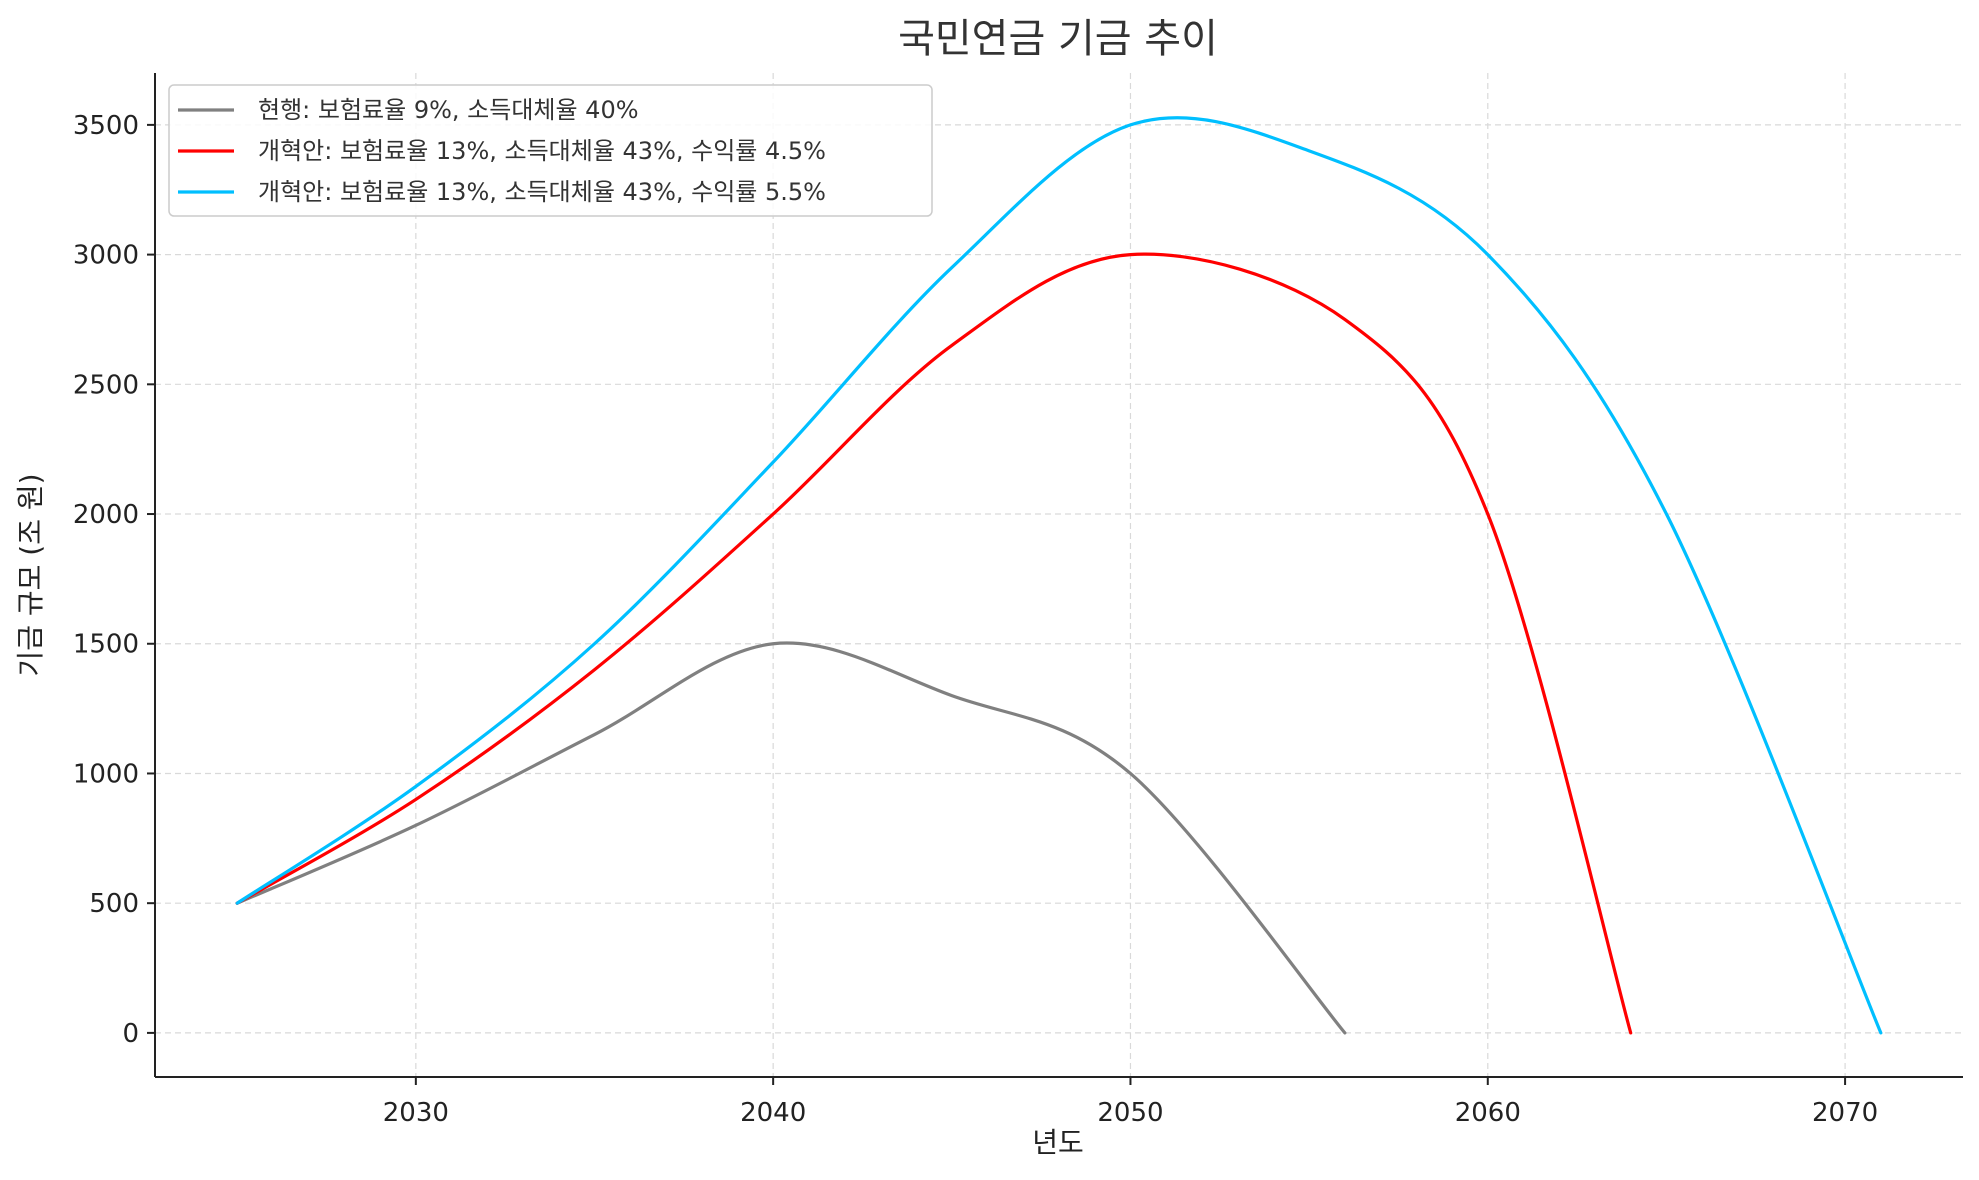 The width and height of the screenshot is (1979, 1180). What do you see at coordinates (542, 192) in the screenshot?
I see `legend-label: 개혁안: 보험료율 13%, 소득대체율 43%, 수익률 5.5%` at bounding box center [542, 192].